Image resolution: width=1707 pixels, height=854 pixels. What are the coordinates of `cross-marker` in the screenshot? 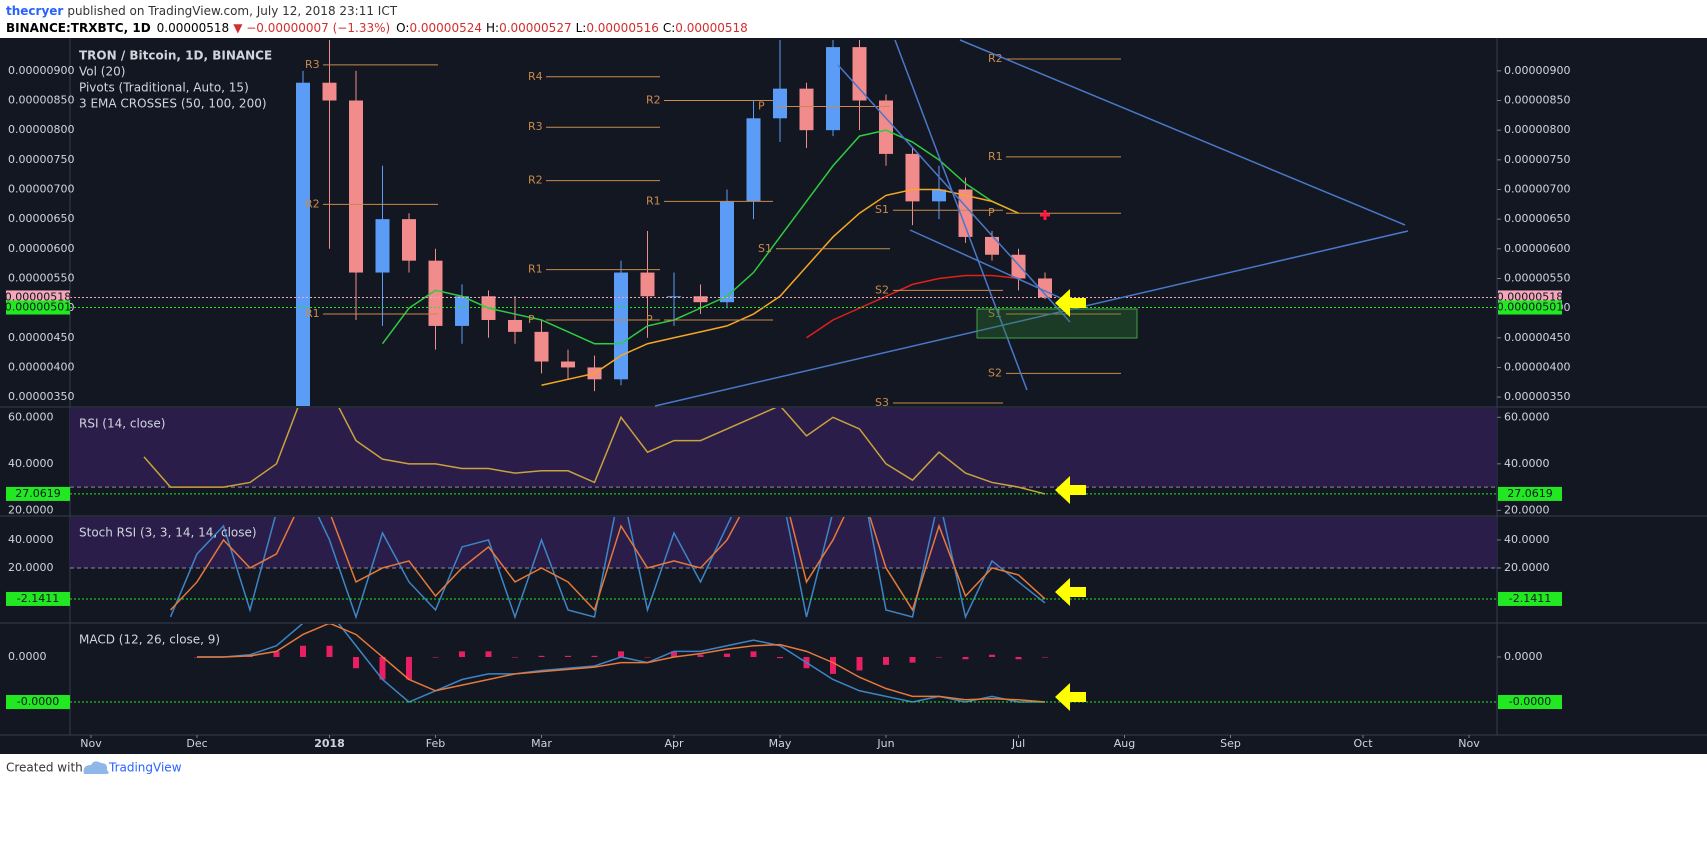 It's located at (1045, 215).